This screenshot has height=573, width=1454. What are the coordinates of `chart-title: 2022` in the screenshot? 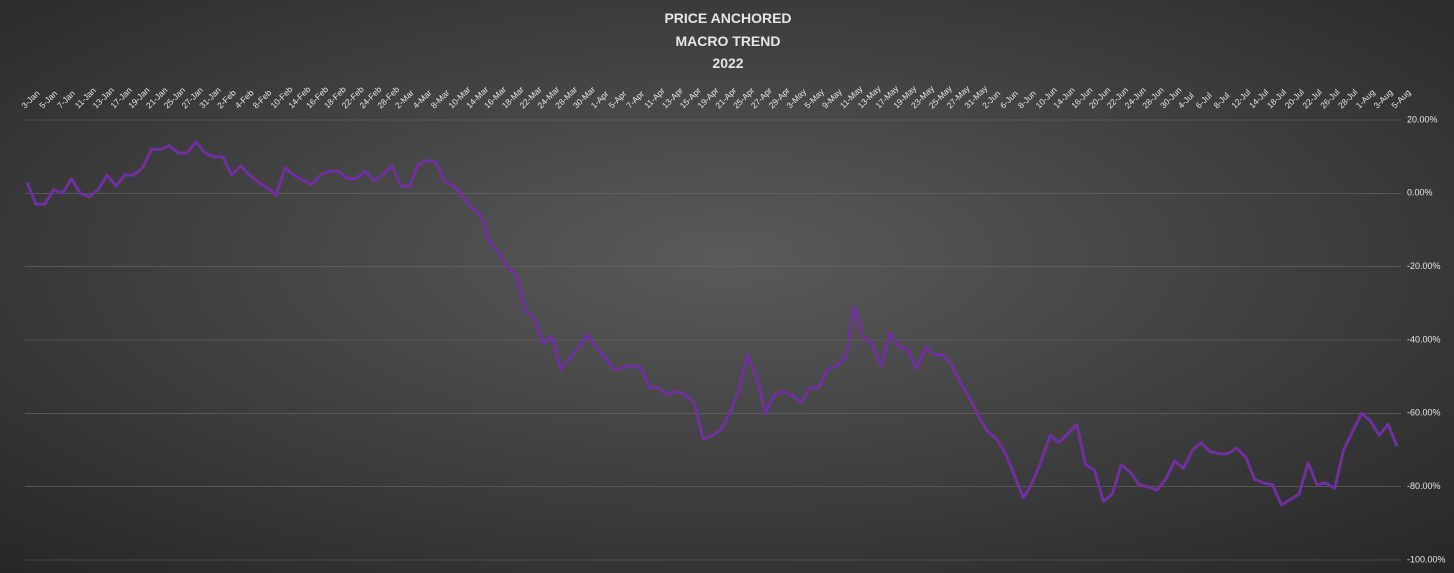 It's located at (727, 63).